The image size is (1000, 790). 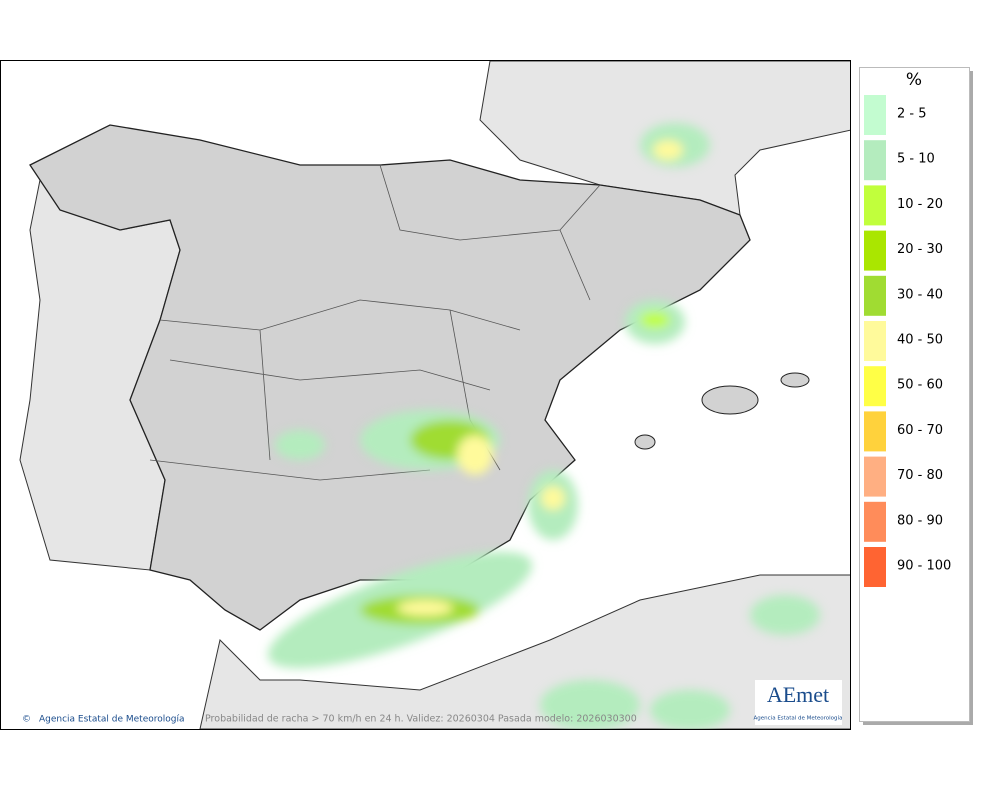 What do you see at coordinates (798, 718) in the screenshot?
I see `logo-subtitle: Agencia Estatal de Meteorología` at bounding box center [798, 718].